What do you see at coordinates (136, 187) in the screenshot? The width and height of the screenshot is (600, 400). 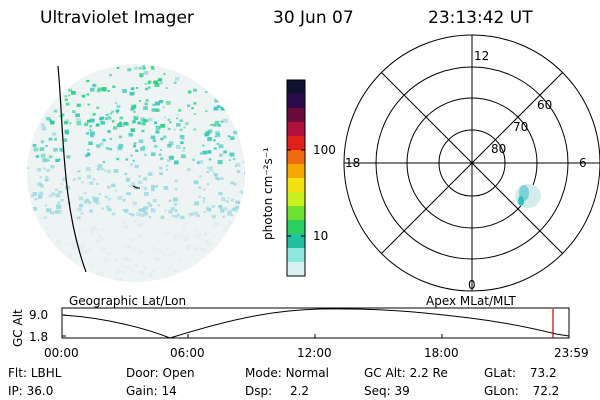 I see `coast-mark` at bounding box center [136, 187].